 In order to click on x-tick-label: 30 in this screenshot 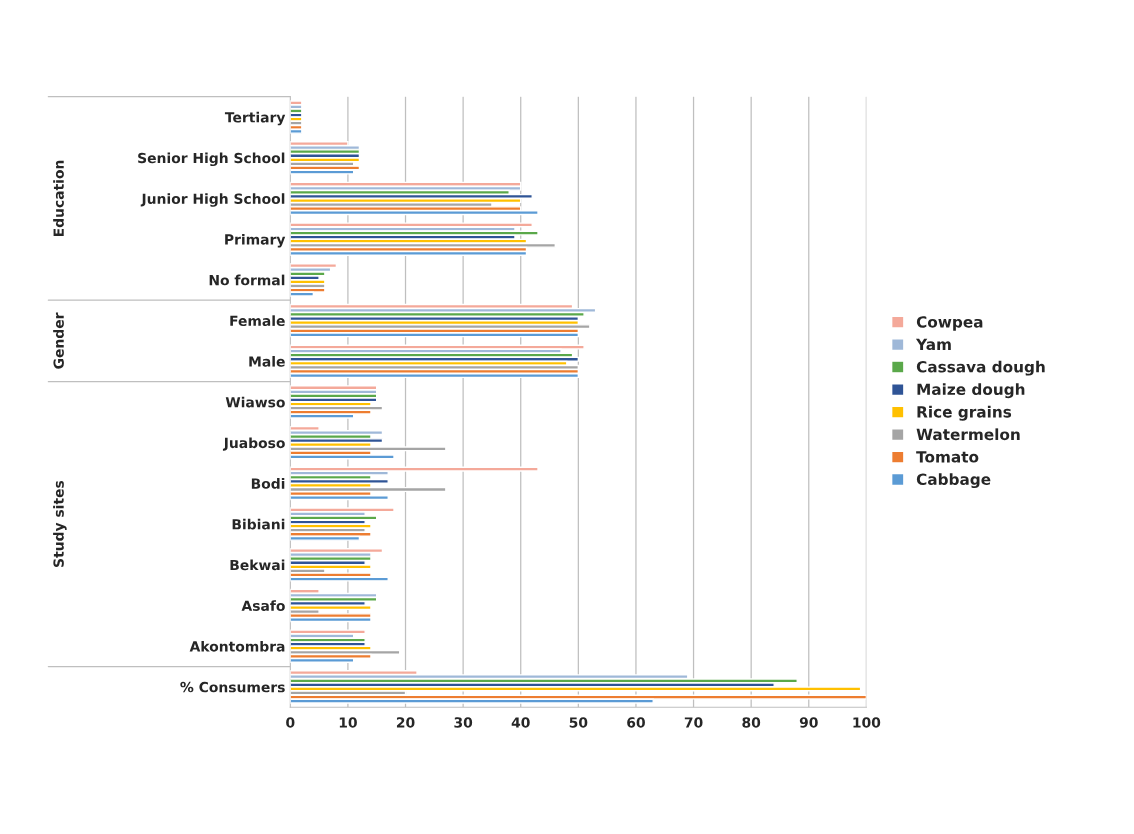, I will do `click(463, 722)`.